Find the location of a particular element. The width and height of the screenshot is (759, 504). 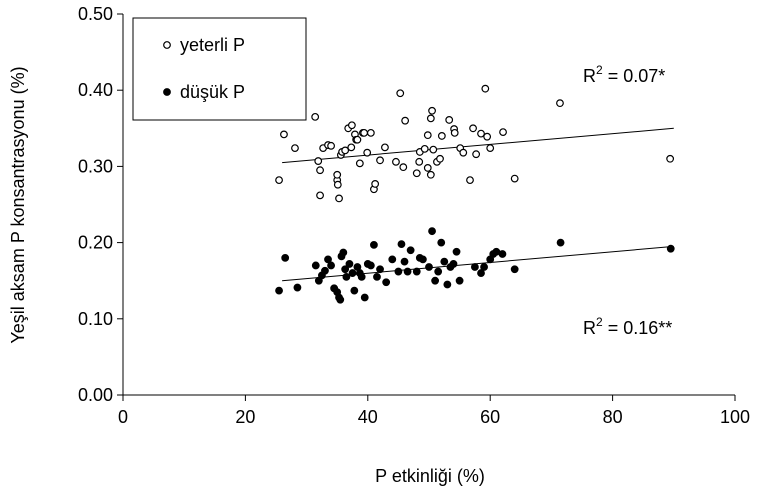

legend-box is located at coordinates (219, 69).